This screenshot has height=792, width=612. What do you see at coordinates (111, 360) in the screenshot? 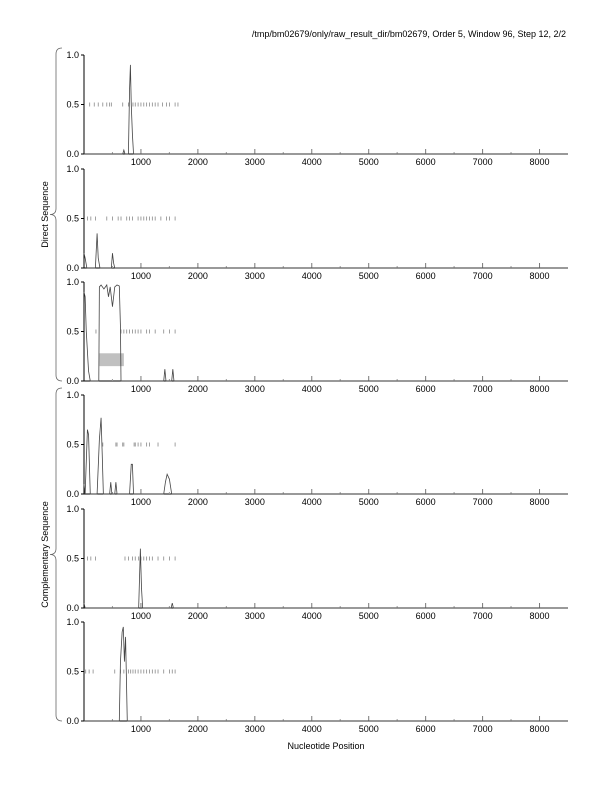
I see `highlight-region` at bounding box center [111, 360].